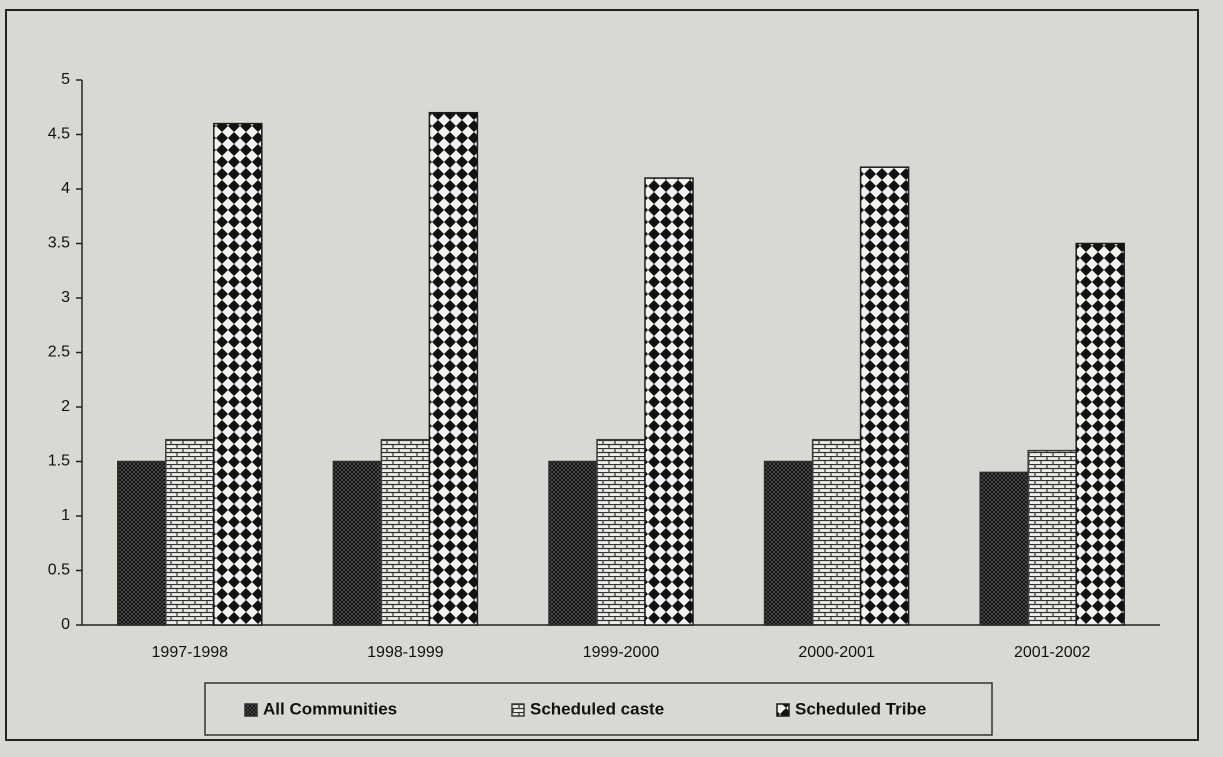 Image resolution: width=1223 pixels, height=757 pixels. Describe the element at coordinates (330, 708) in the screenshot. I see `legend-label: All Communities` at that location.